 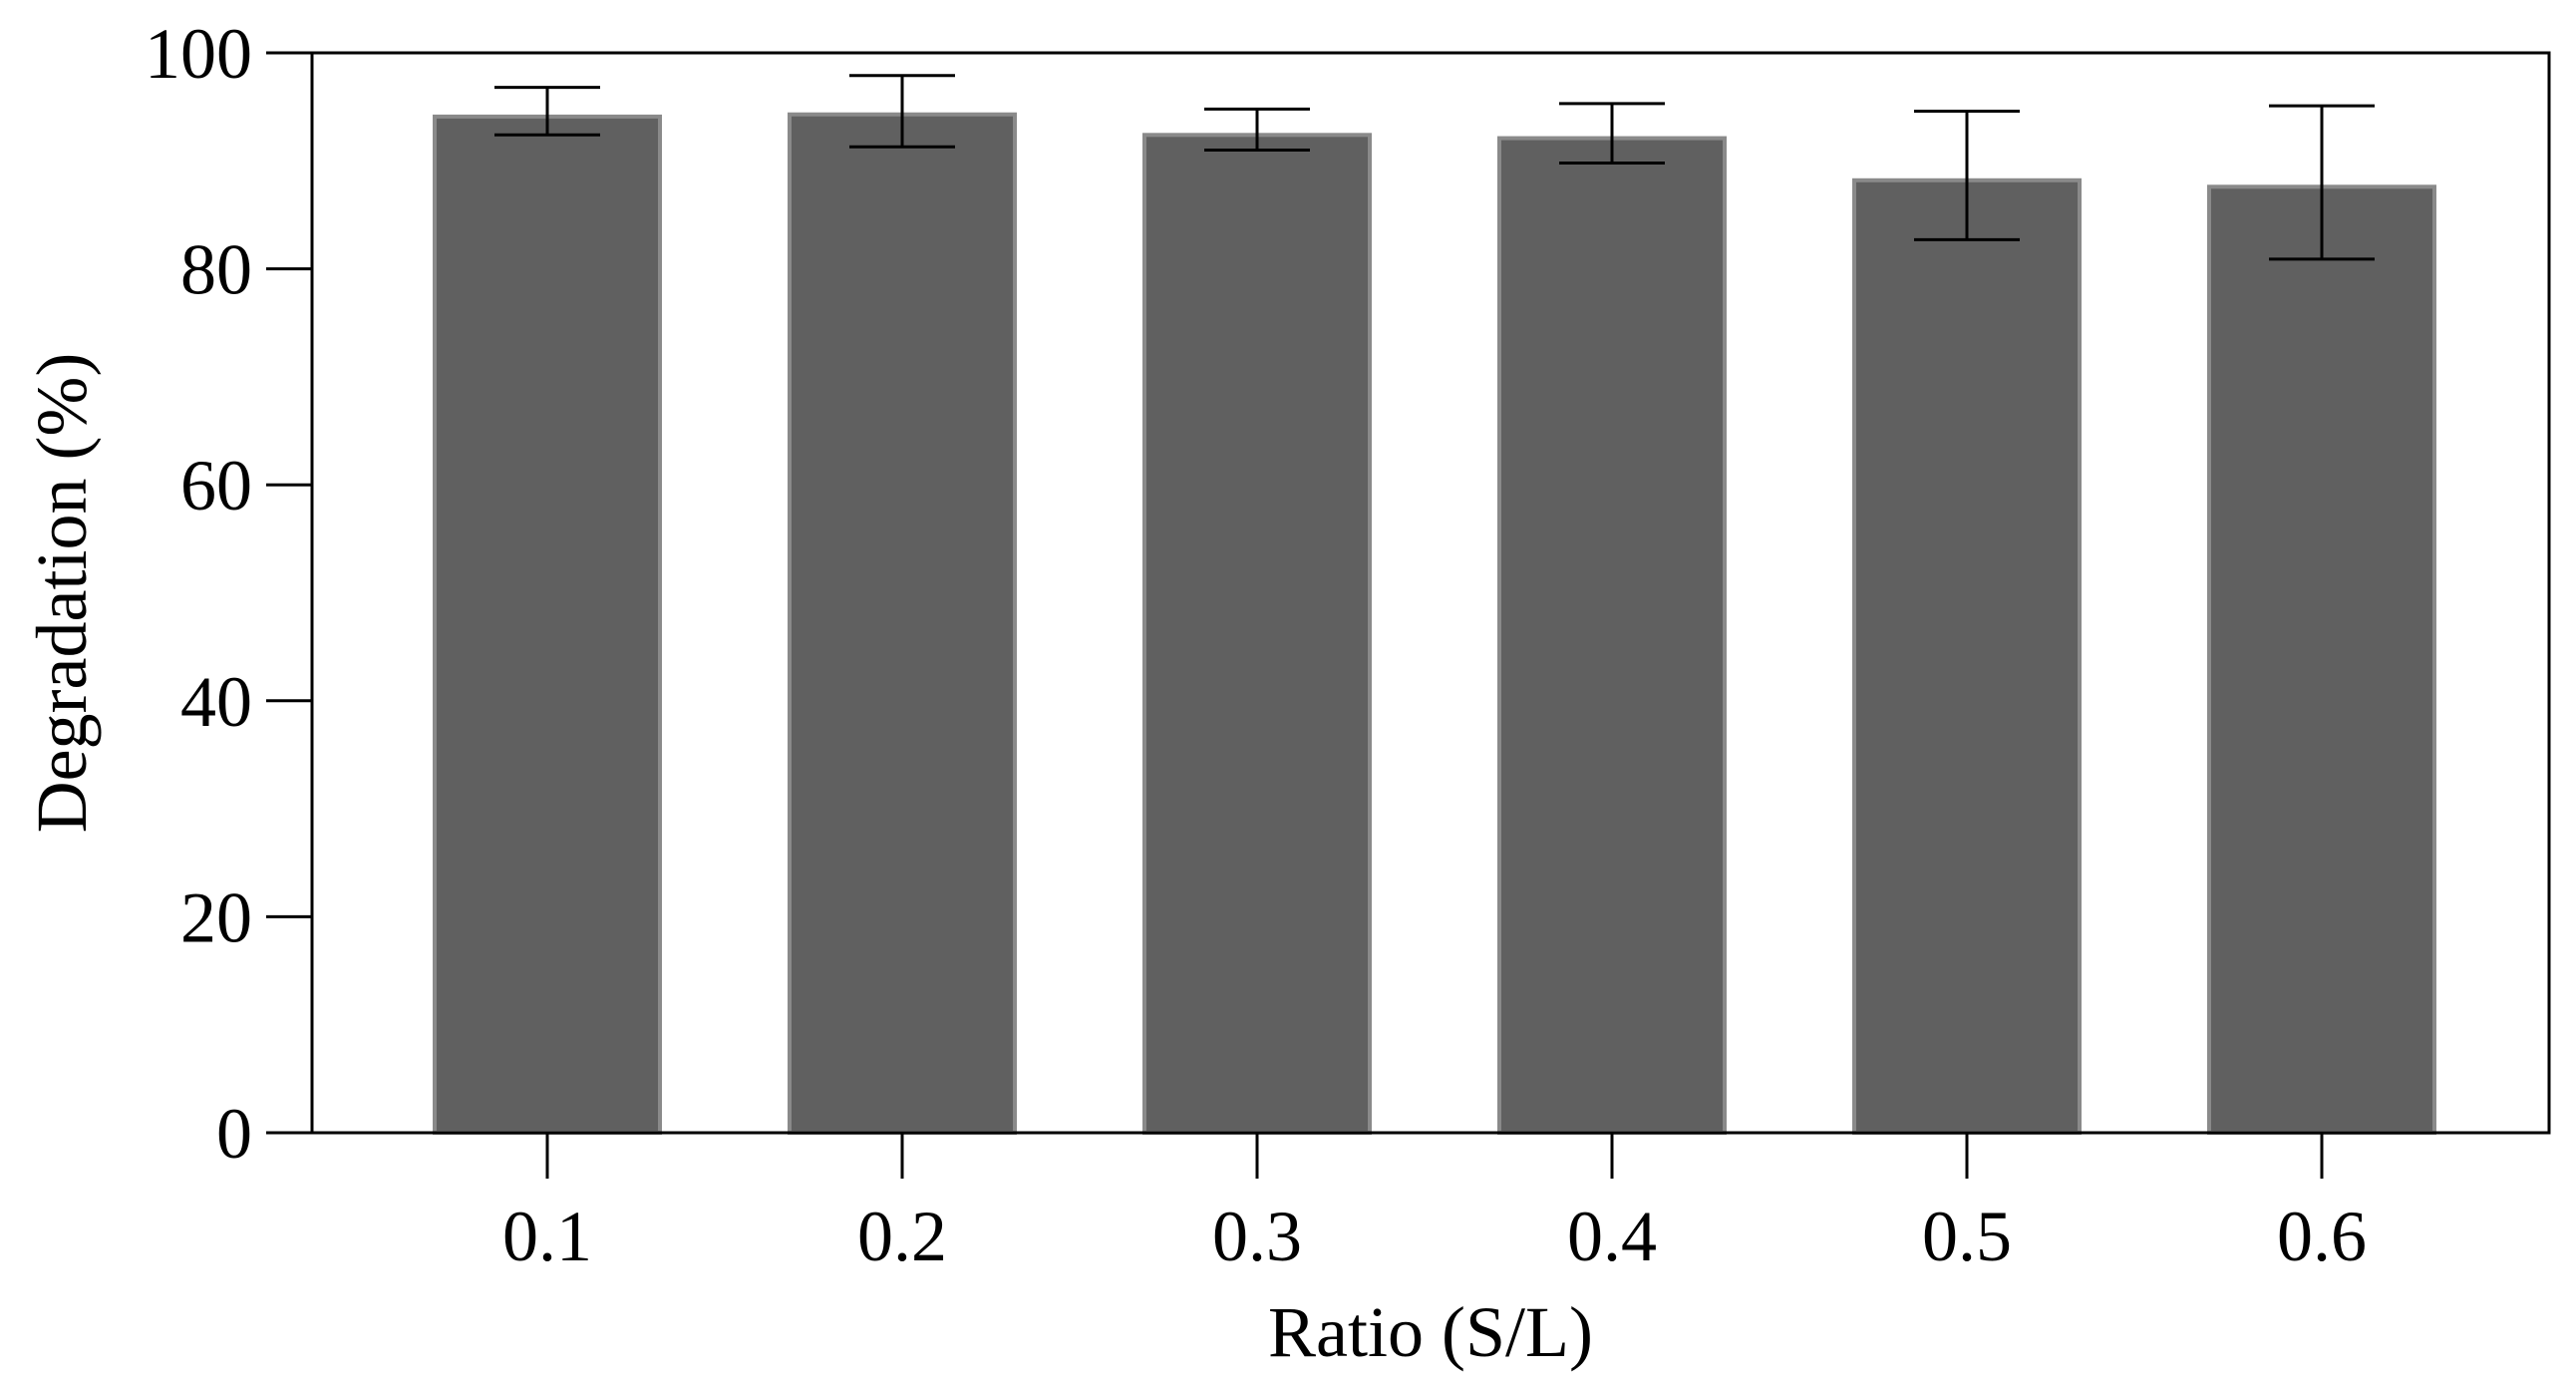 What do you see at coordinates (902, 1236) in the screenshot?
I see `x-tick-label: 0.2` at bounding box center [902, 1236].